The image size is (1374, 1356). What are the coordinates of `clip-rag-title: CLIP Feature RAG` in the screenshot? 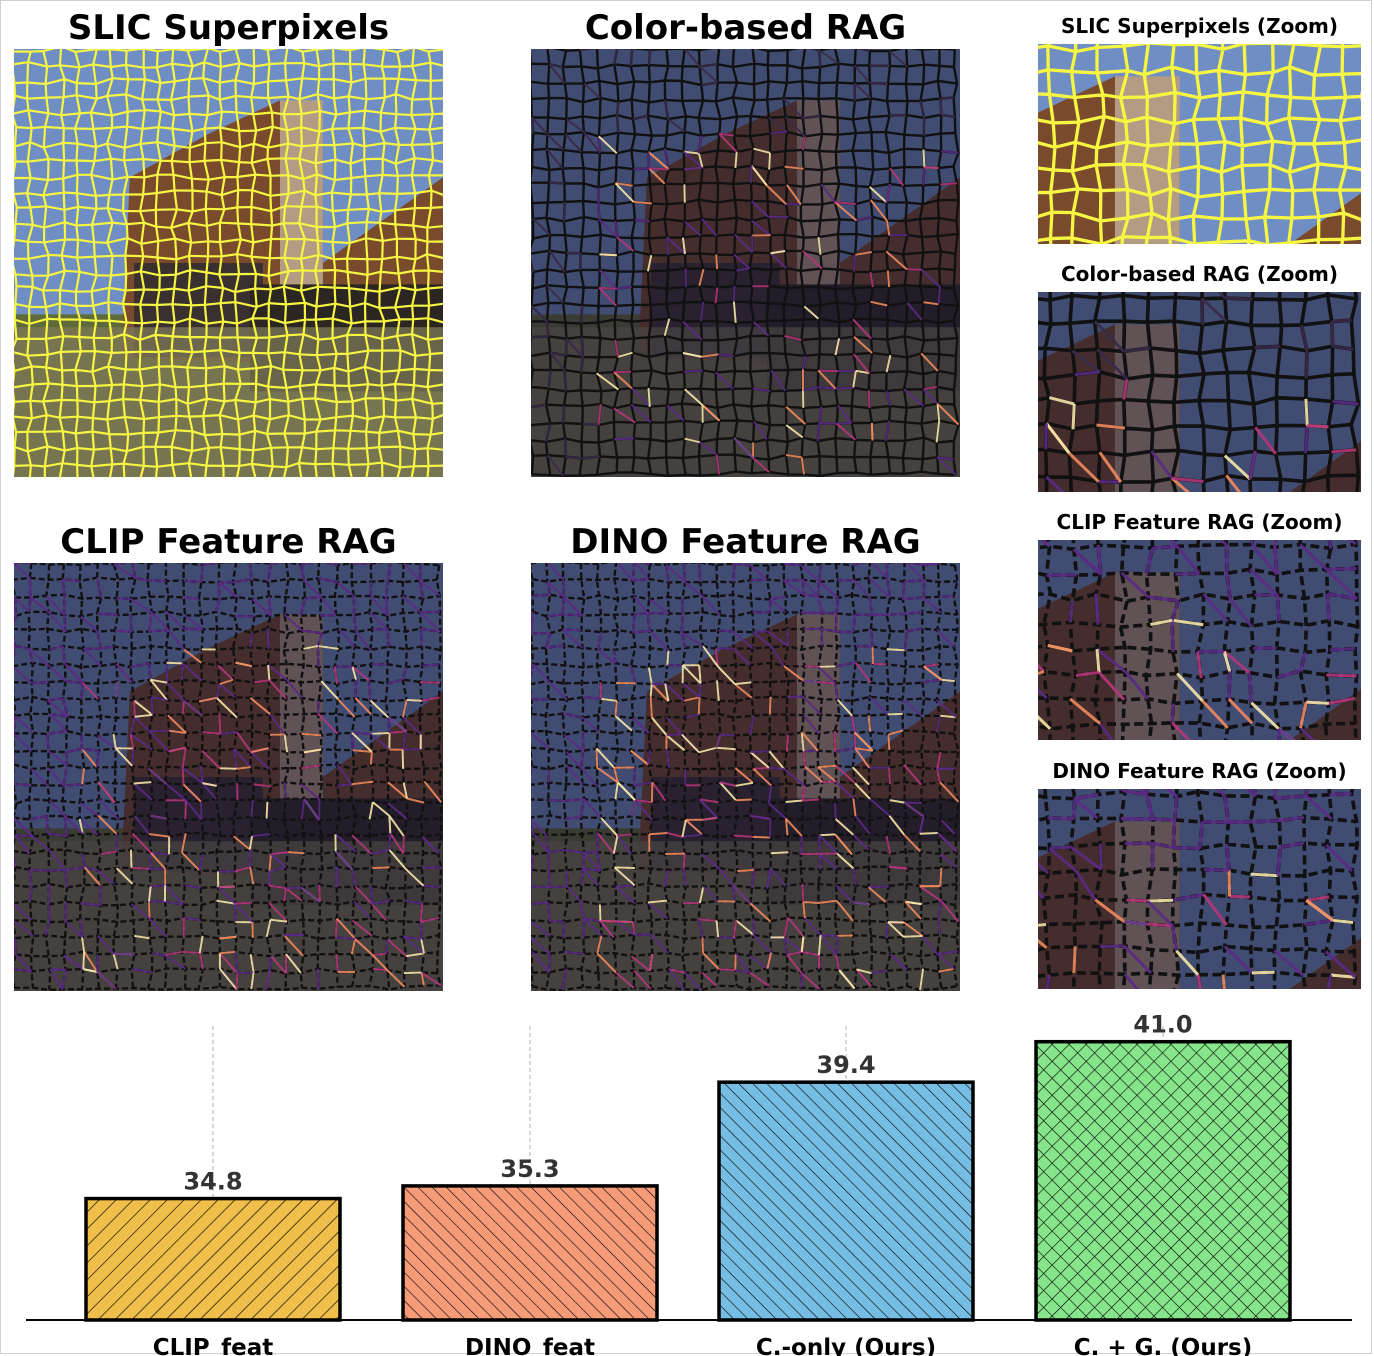 It's located at (228, 542).